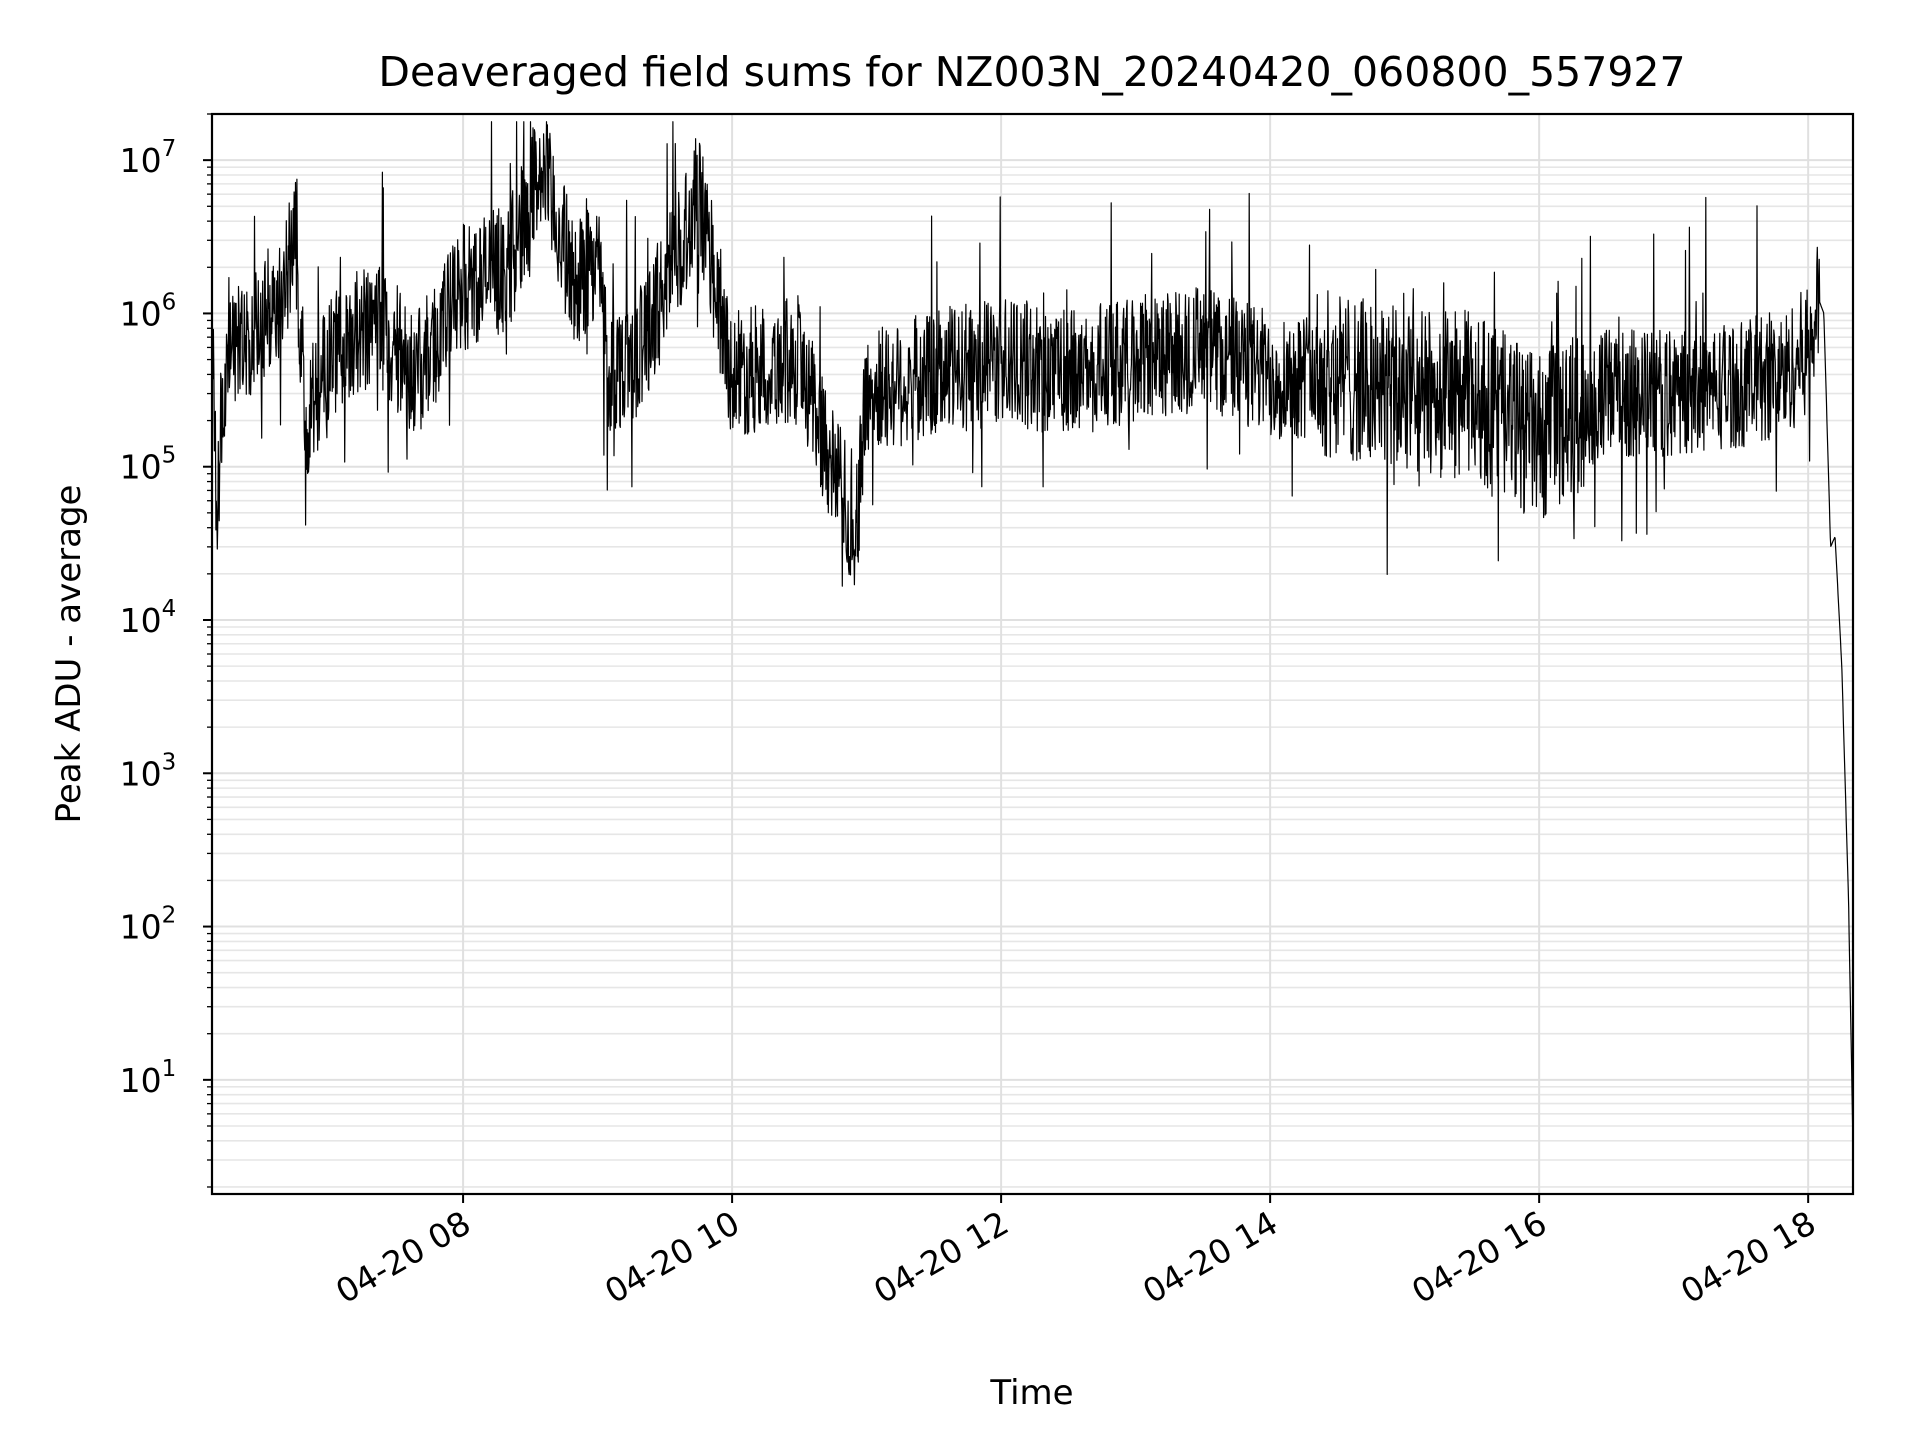 The image size is (1920, 1440). What do you see at coordinates (69, 654) in the screenshot?
I see `y-axis-label: Peak ADU - average` at bounding box center [69, 654].